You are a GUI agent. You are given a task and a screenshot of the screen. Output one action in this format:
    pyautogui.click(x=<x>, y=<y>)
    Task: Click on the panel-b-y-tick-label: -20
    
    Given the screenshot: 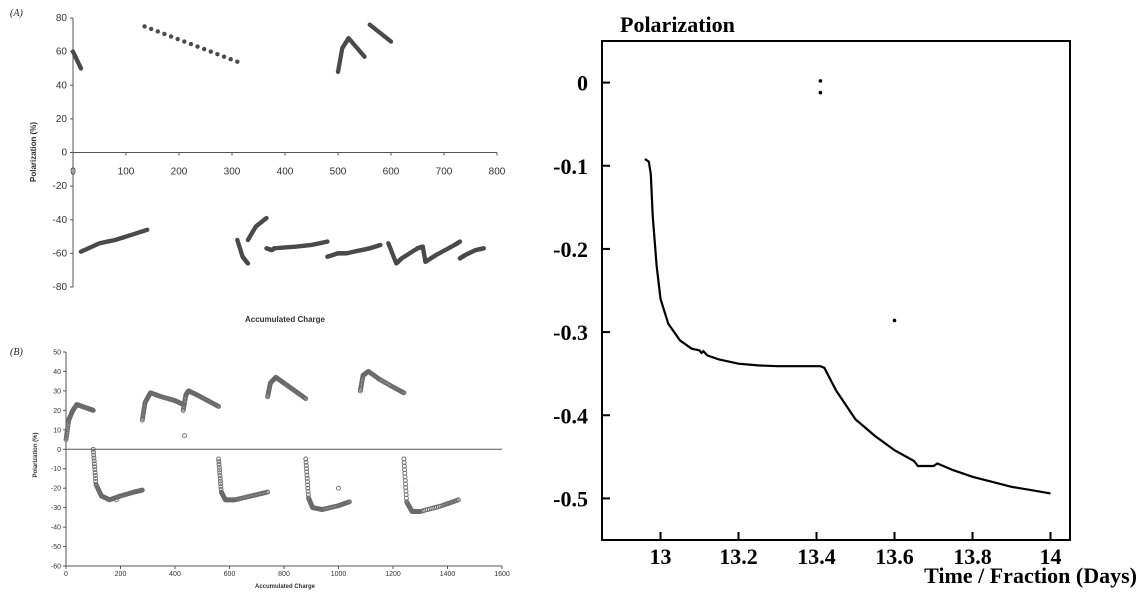 What is the action you would take?
    pyautogui.click(x=56, y=489)
    